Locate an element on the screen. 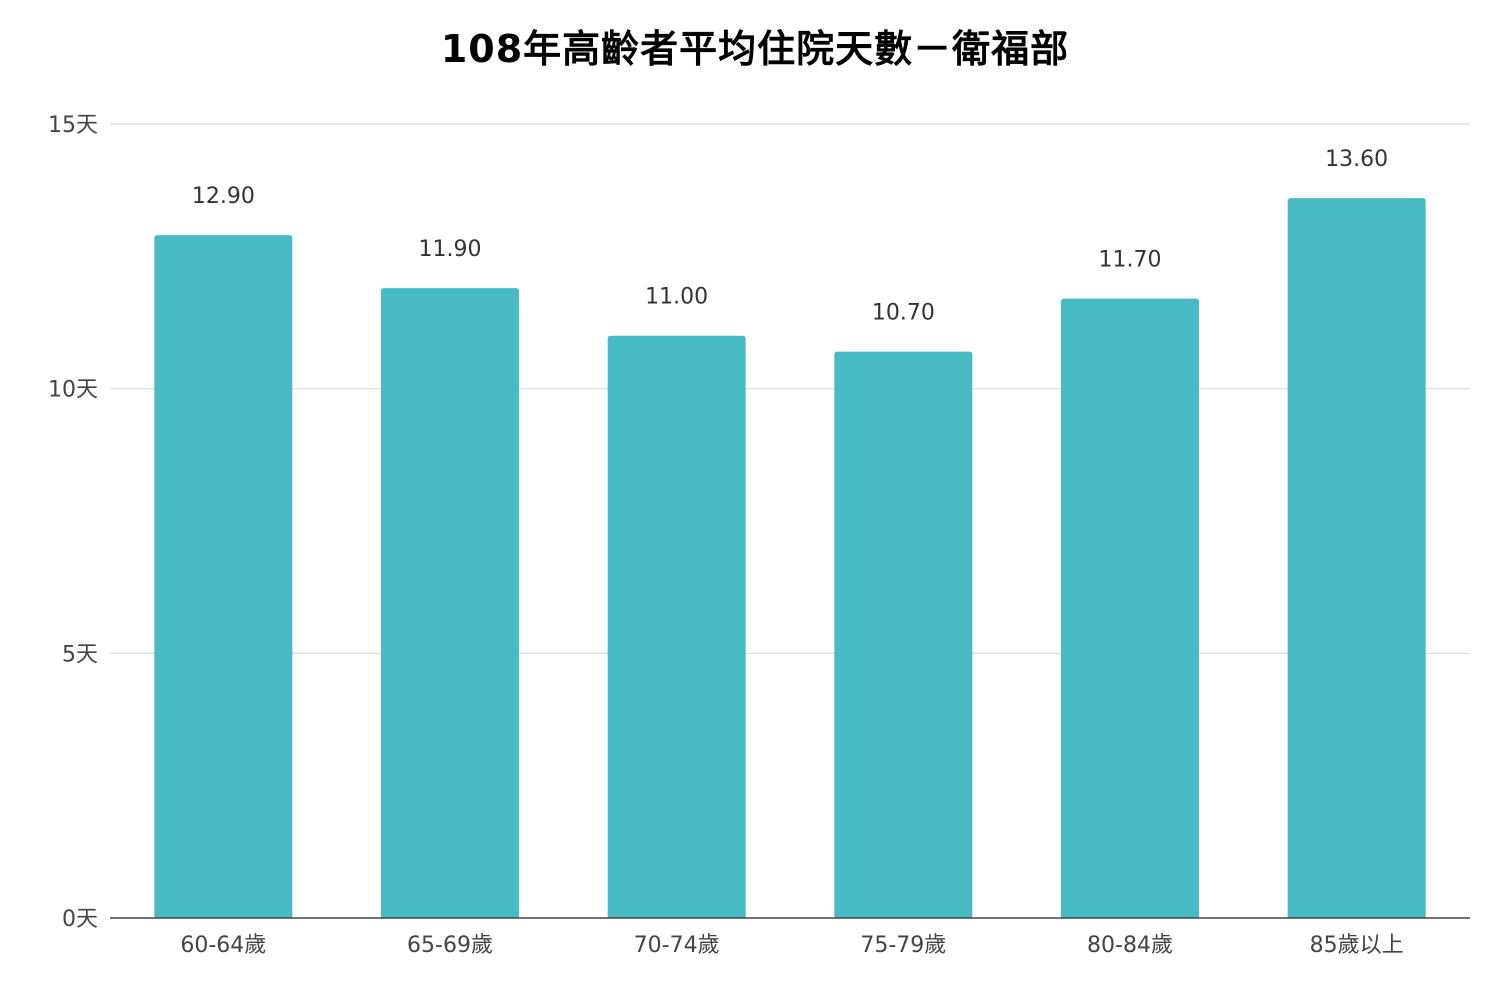 Image resolution: width=1510 pixels, height=1000 pixels. data-label: 11.00 is located at coordinates (676, 297).